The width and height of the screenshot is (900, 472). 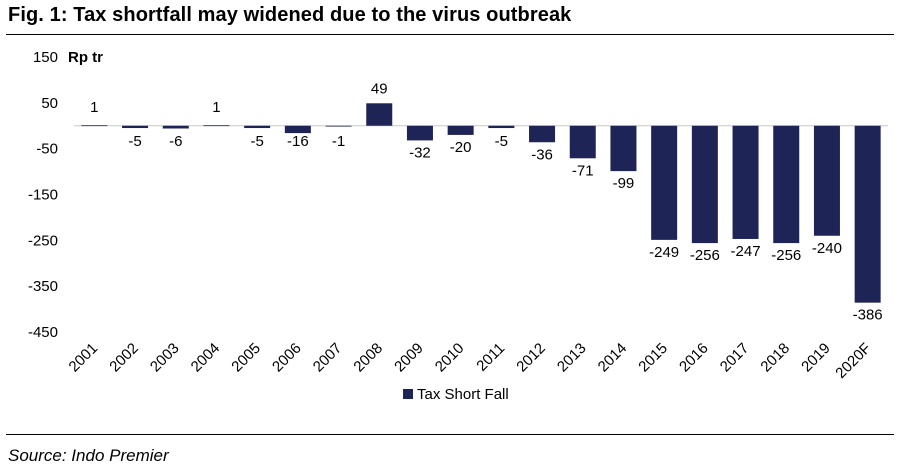 What do you see at coordinates (43, 240) in the screenshot?
I see `y-tick-label: -250` at bounding box center [43, 240].